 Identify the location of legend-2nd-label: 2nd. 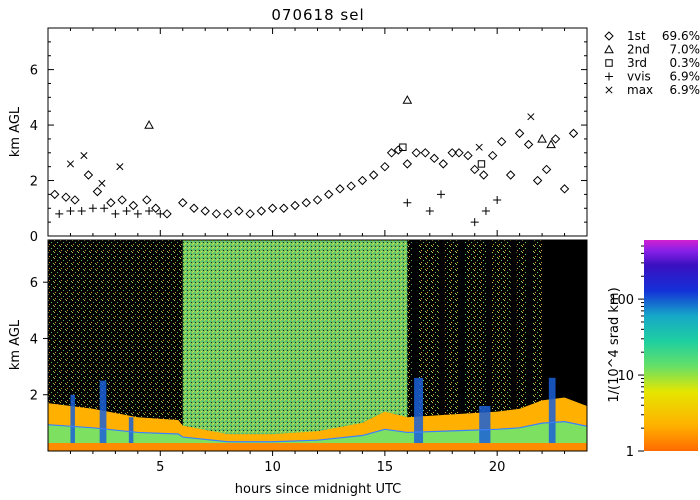
(638, 50).